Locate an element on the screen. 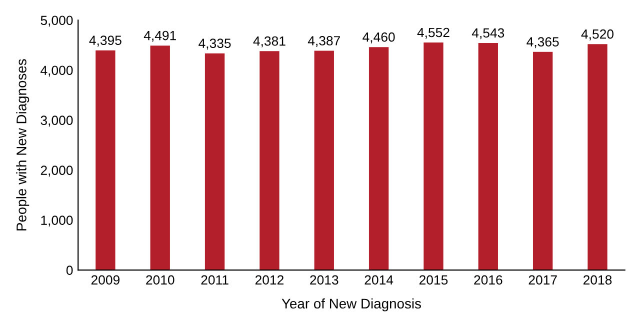  data-label: 4,387 is located at coordinates (324, 41).